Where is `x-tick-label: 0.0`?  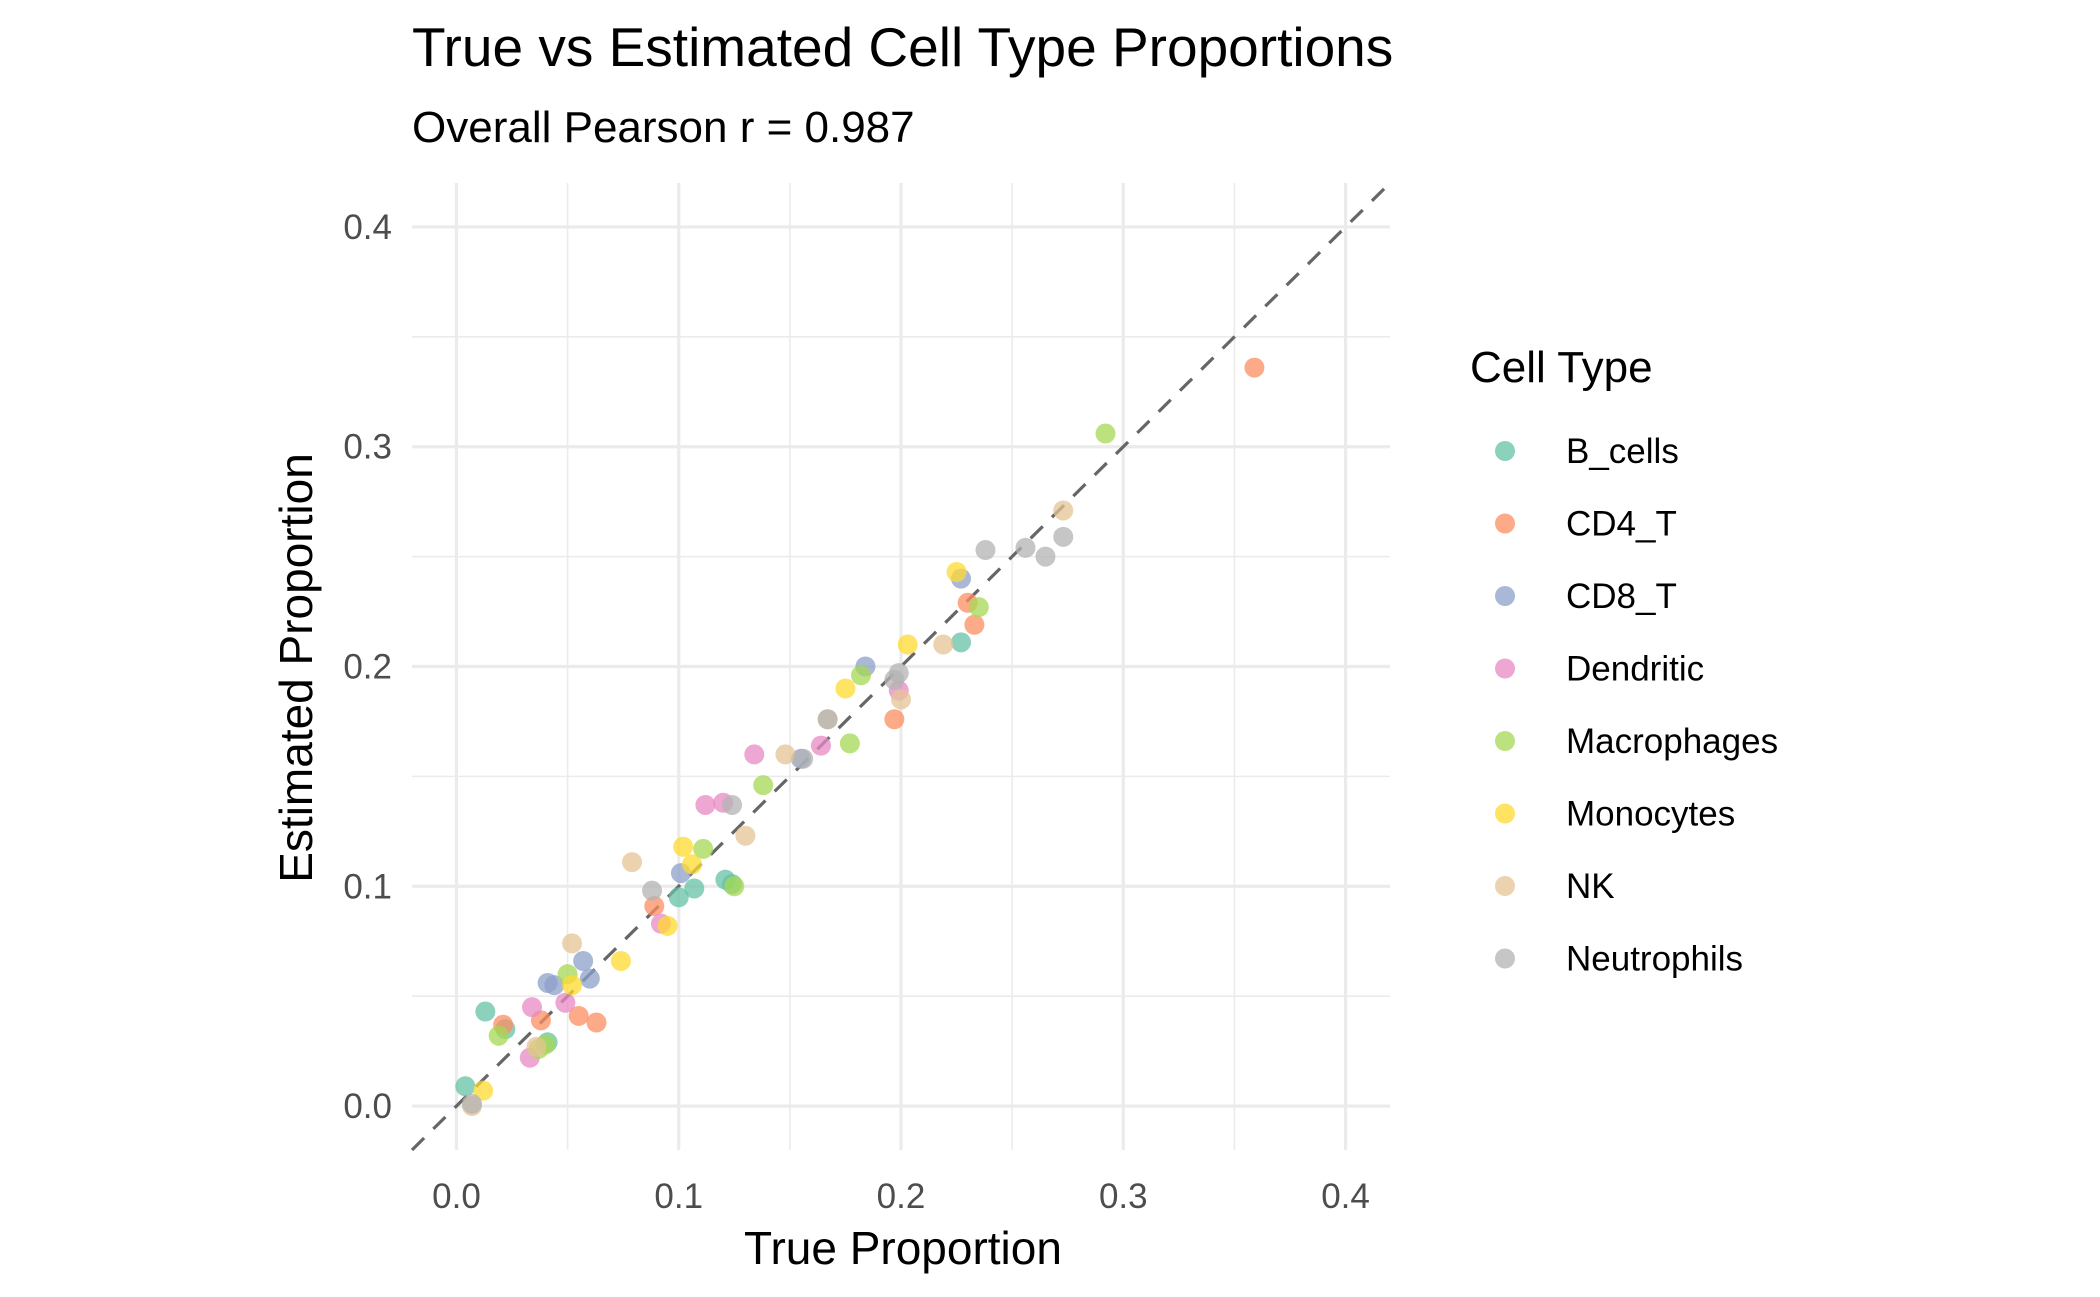 x-tick-label: 0.0 is located at coordinates (456, 1196).